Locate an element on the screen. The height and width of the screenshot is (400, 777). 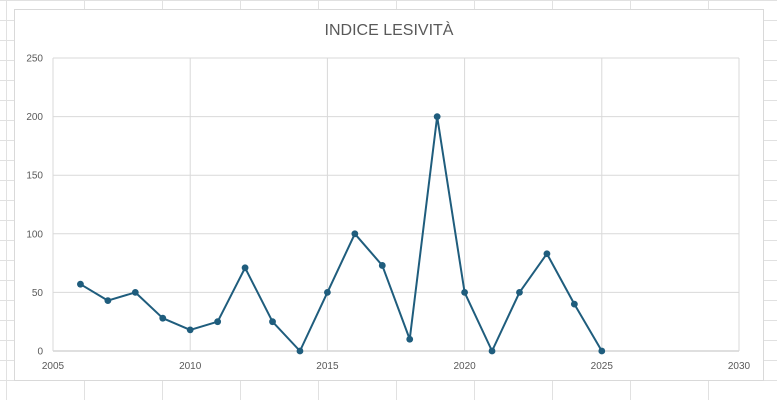
x-tick-label: 2015 is located at coordinates (327, 366).